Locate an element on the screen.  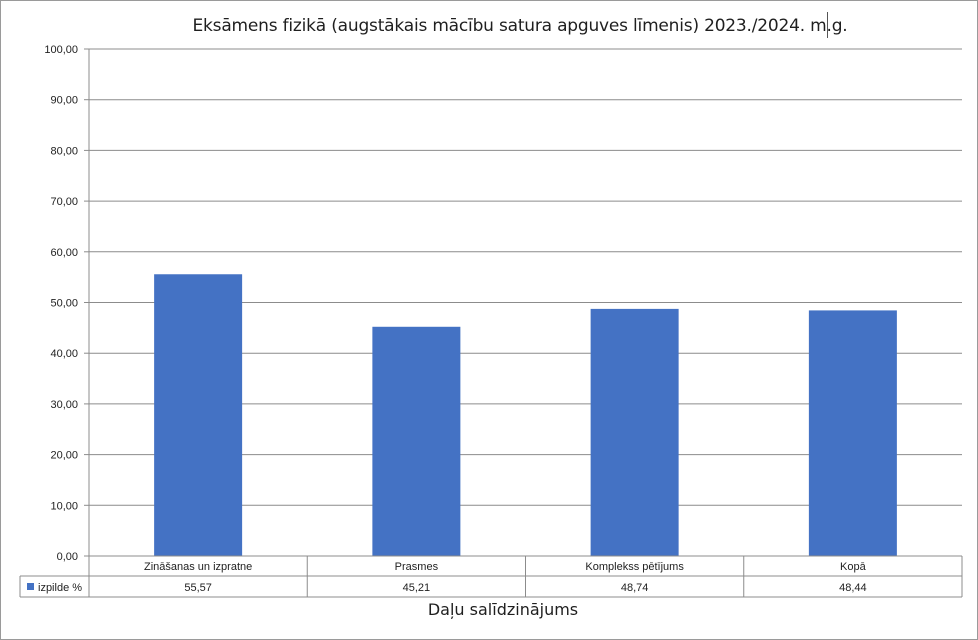
y-tick-label: 10,00 is located at coordinates (64, 506).